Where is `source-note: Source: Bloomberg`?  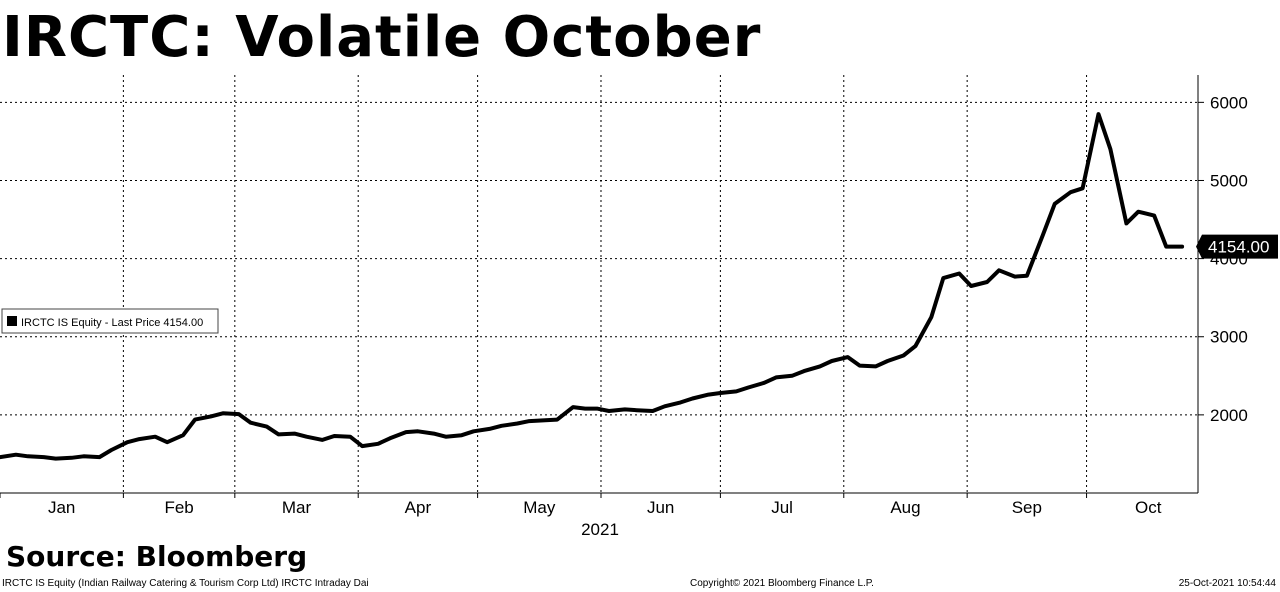 source-note: Source: Bloomberg is located at coordinates (157, 556).